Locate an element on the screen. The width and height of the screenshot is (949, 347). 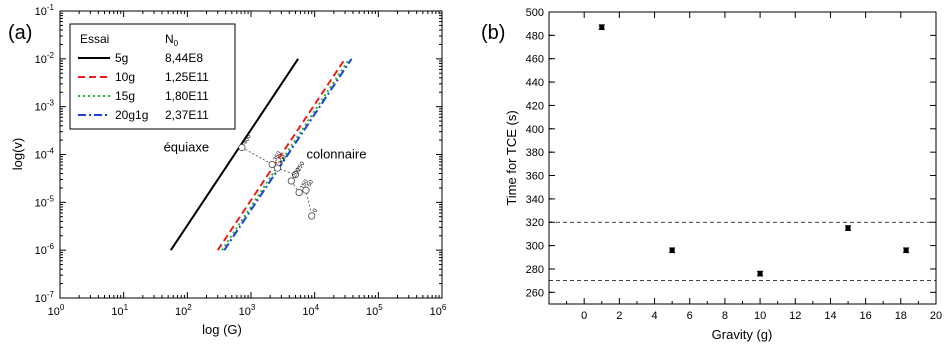
x-tick-label: 10⁵ is located at coordinates (374, 310).